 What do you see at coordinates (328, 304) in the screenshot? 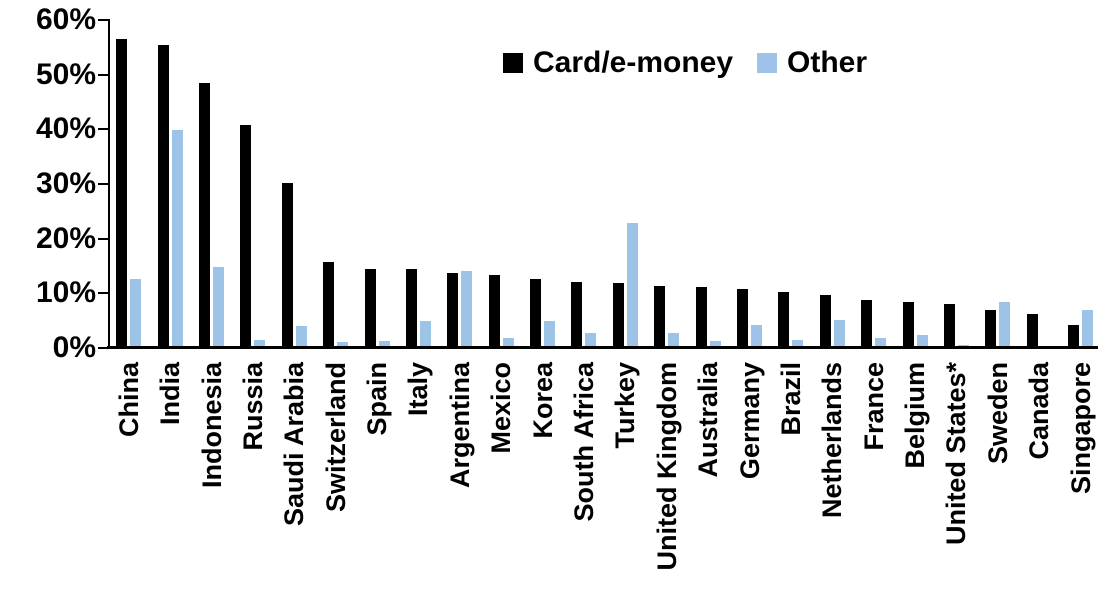
I see `card-e-money-bar-switzerland` at bounding box center [328, 304].